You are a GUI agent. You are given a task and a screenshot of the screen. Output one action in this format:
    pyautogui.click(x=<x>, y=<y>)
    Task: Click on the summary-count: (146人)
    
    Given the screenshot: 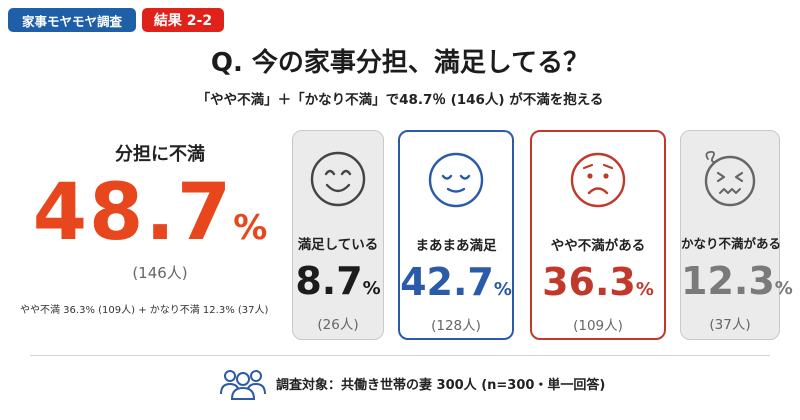 What is the action you would take?
    pyautogui.click(x=160, y=273)
    